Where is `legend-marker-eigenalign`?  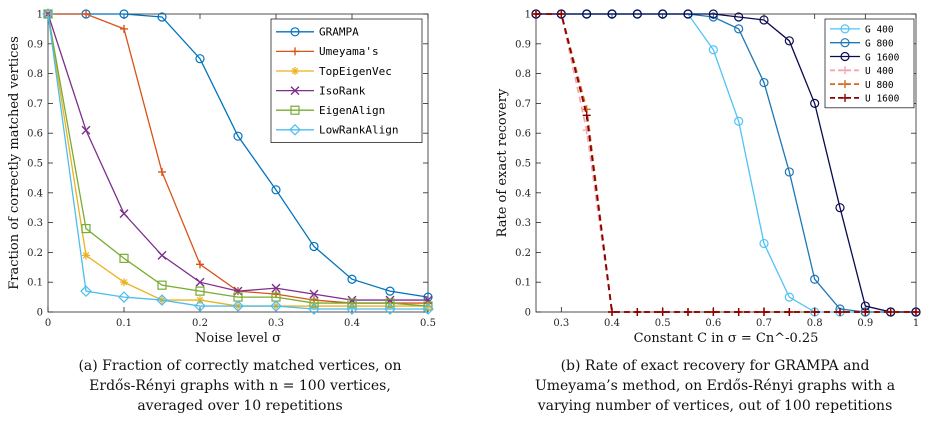
legend-marker-eigenalign is located at coordinates (295, 110).